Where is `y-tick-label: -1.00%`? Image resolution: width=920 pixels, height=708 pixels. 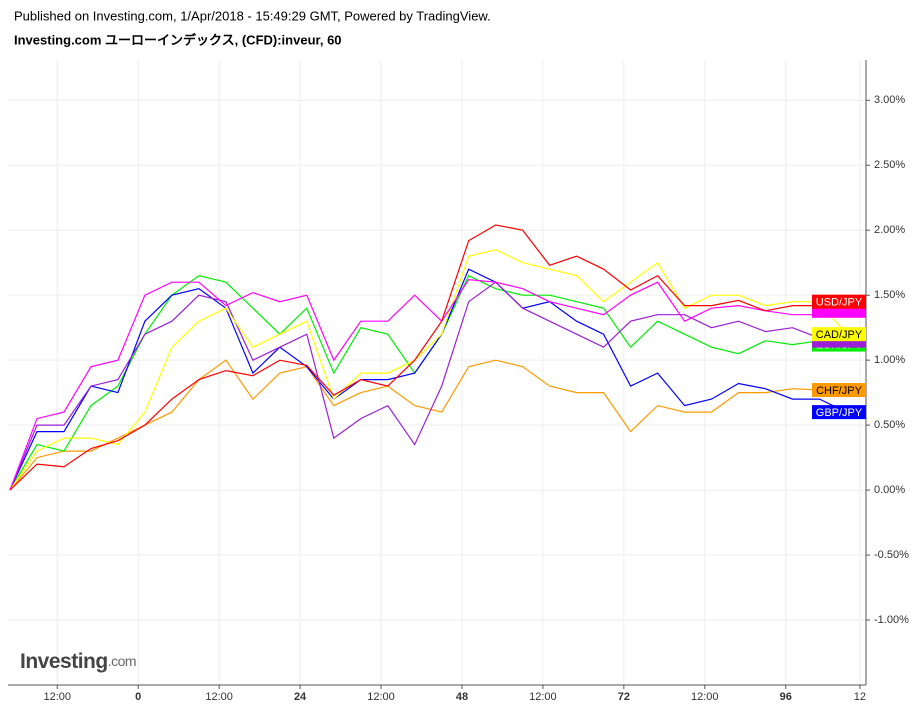
y-tick-label: -1.00% is located at coordinates (891, 620).